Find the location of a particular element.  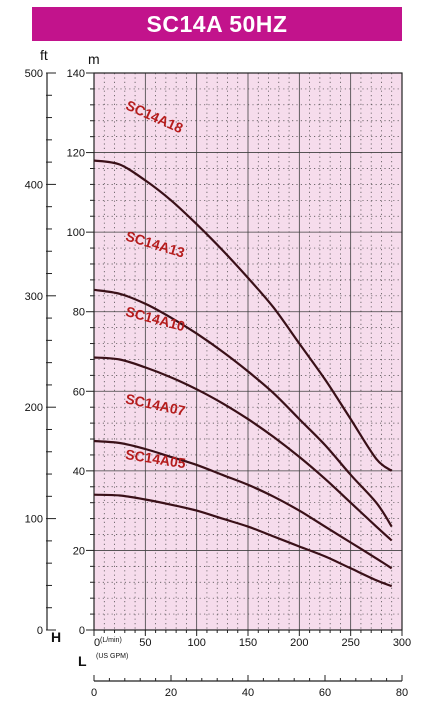

gpm-tick-label: 40 is located at coordinates (248, 693).